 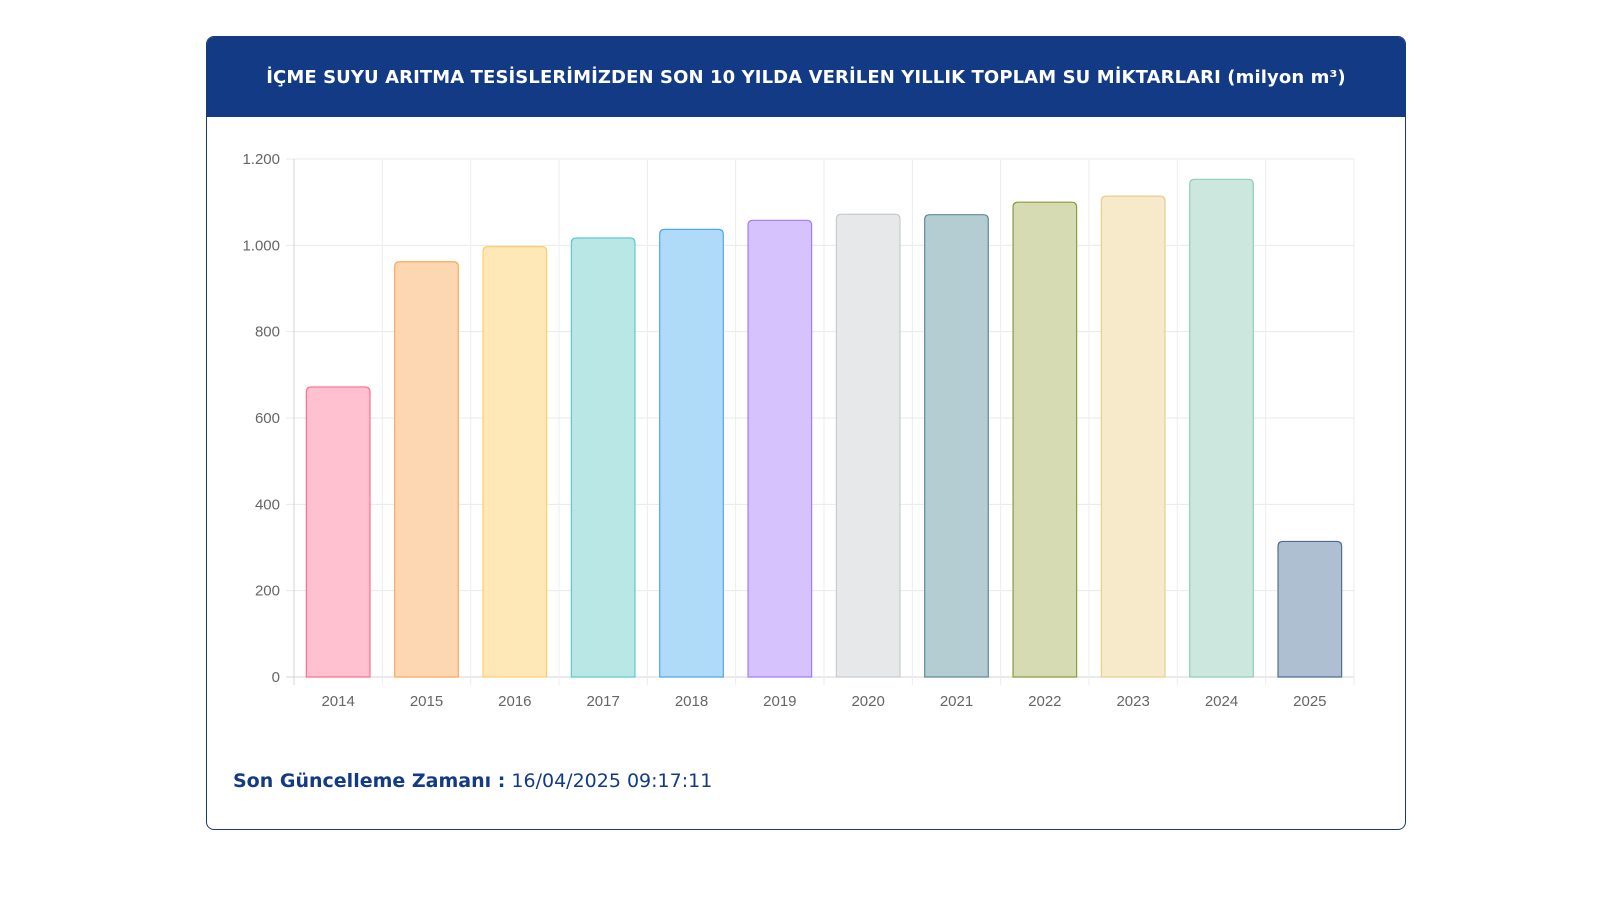 What do you see at coordinates (956, 446) in the screenshot?
I see `bar-2021` at bounding box center [956, 446].